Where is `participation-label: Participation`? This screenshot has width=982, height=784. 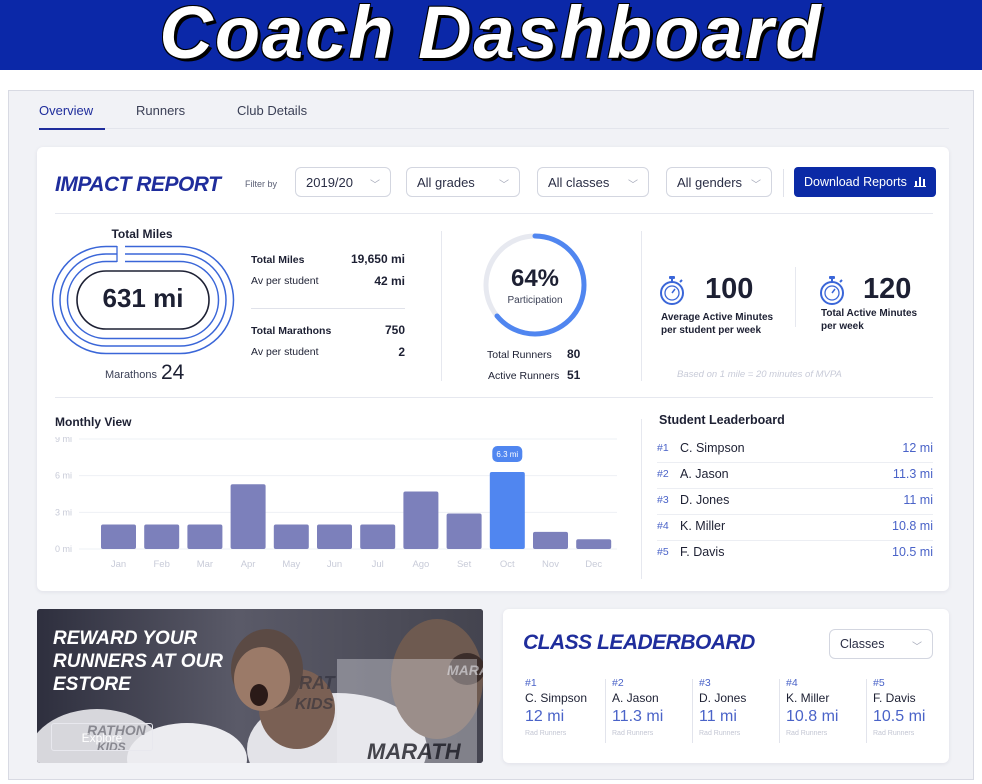
participation-label: Participation is located at coordinates (535, 300).